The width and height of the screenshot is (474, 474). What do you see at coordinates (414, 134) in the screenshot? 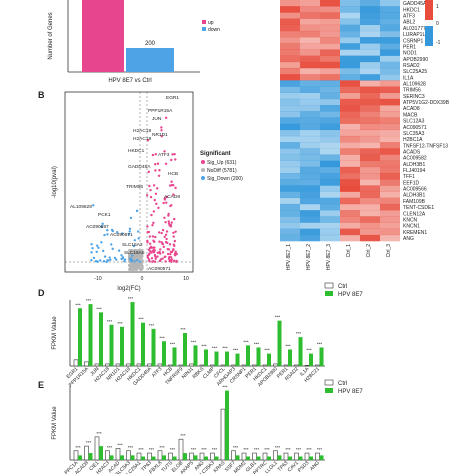
I see `heatmap-row-label: SLC35A3` at bounding box center [414, 134].